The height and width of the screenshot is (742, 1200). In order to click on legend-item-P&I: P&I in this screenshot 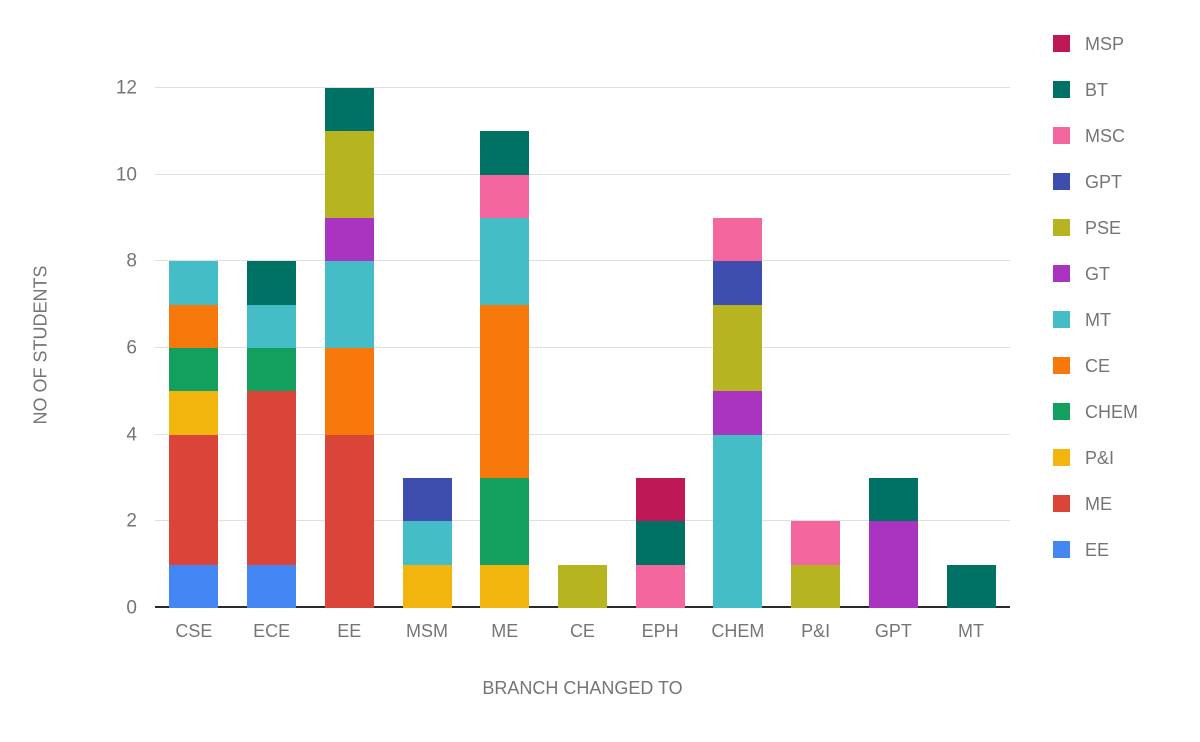, I will do `click(1095, 457)`.